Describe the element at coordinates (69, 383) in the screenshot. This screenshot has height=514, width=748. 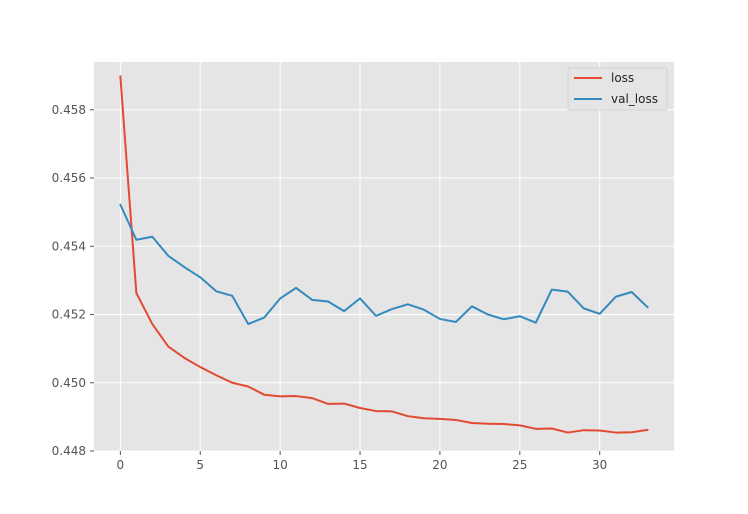
I see `y-tick-label: 0.450` at that location.